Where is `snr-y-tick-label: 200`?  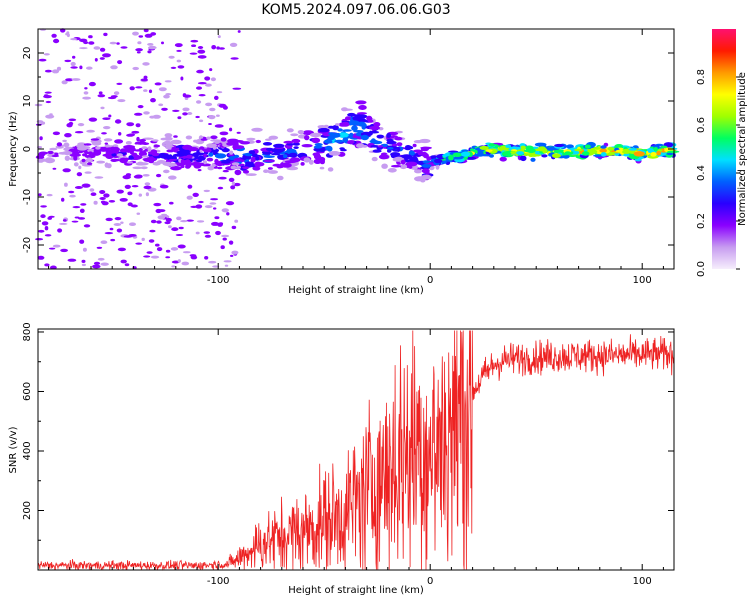
snr-y-tick-label: 200 is located at coordinates (27, 510).